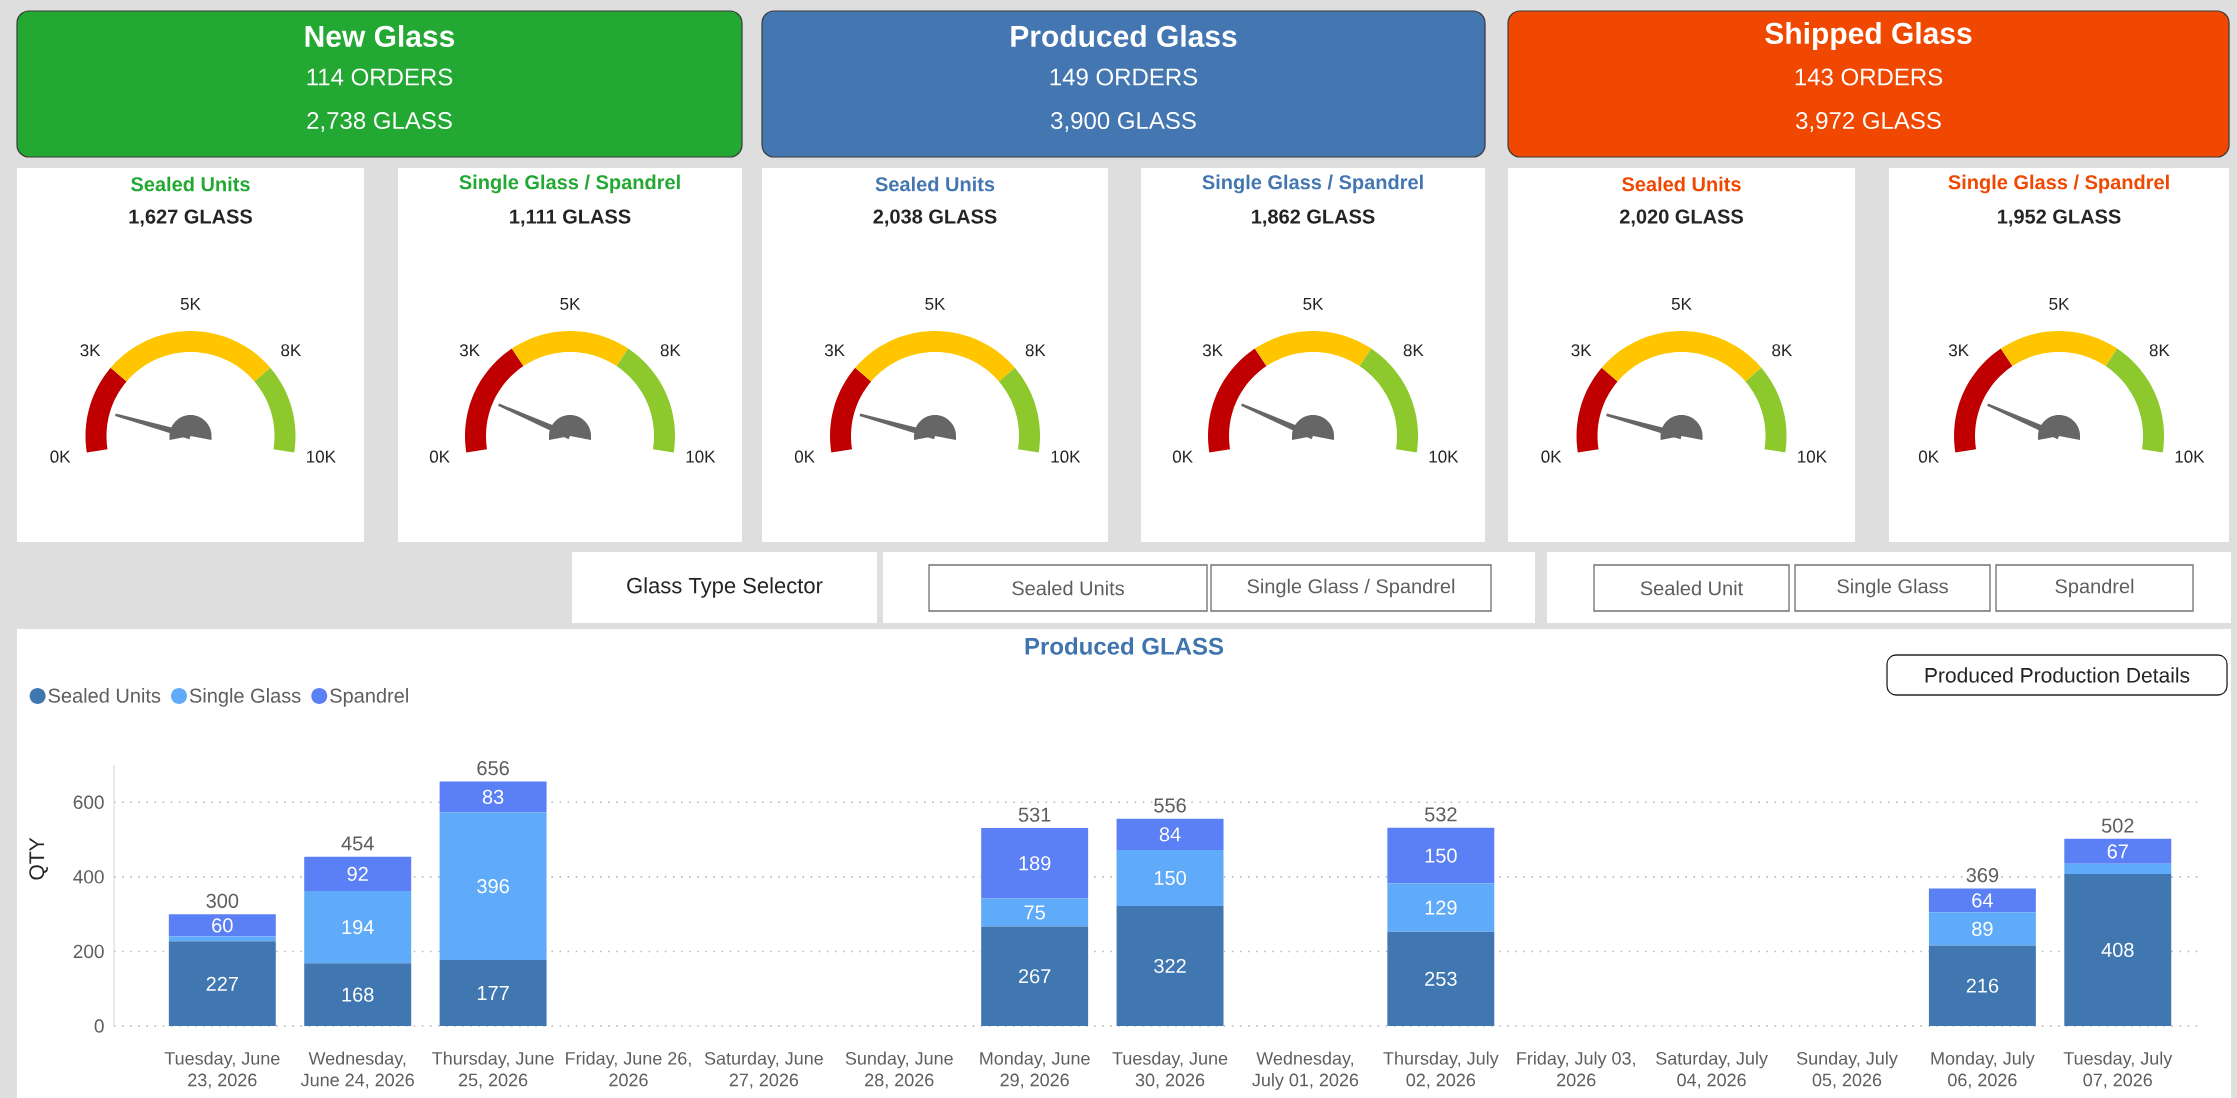 Image resolution: width=2237 pixels, height=1098 pixels. I want to click on data-label: 396, so click(493, 886).